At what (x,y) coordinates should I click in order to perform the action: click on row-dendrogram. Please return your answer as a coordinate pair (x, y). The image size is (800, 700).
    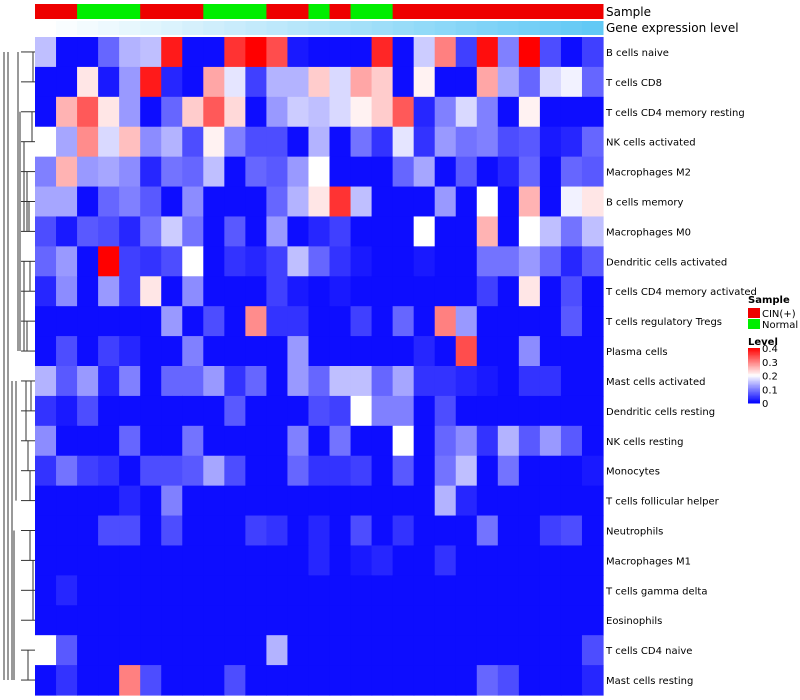
    Looking at the image, I should click on (19, 366).